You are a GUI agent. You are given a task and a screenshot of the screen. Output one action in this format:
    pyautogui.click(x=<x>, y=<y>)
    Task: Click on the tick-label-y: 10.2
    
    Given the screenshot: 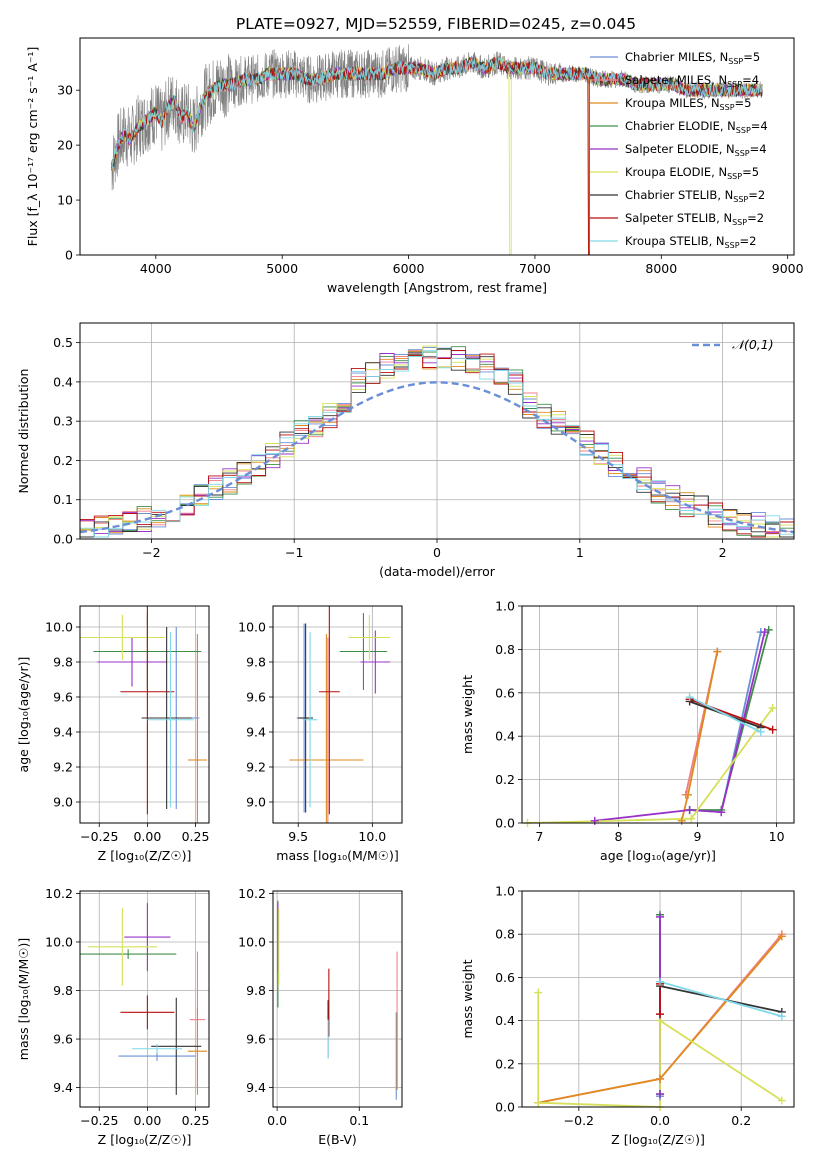 What is the action you would take?
    pyautogui.click(x=59, y=893)
    